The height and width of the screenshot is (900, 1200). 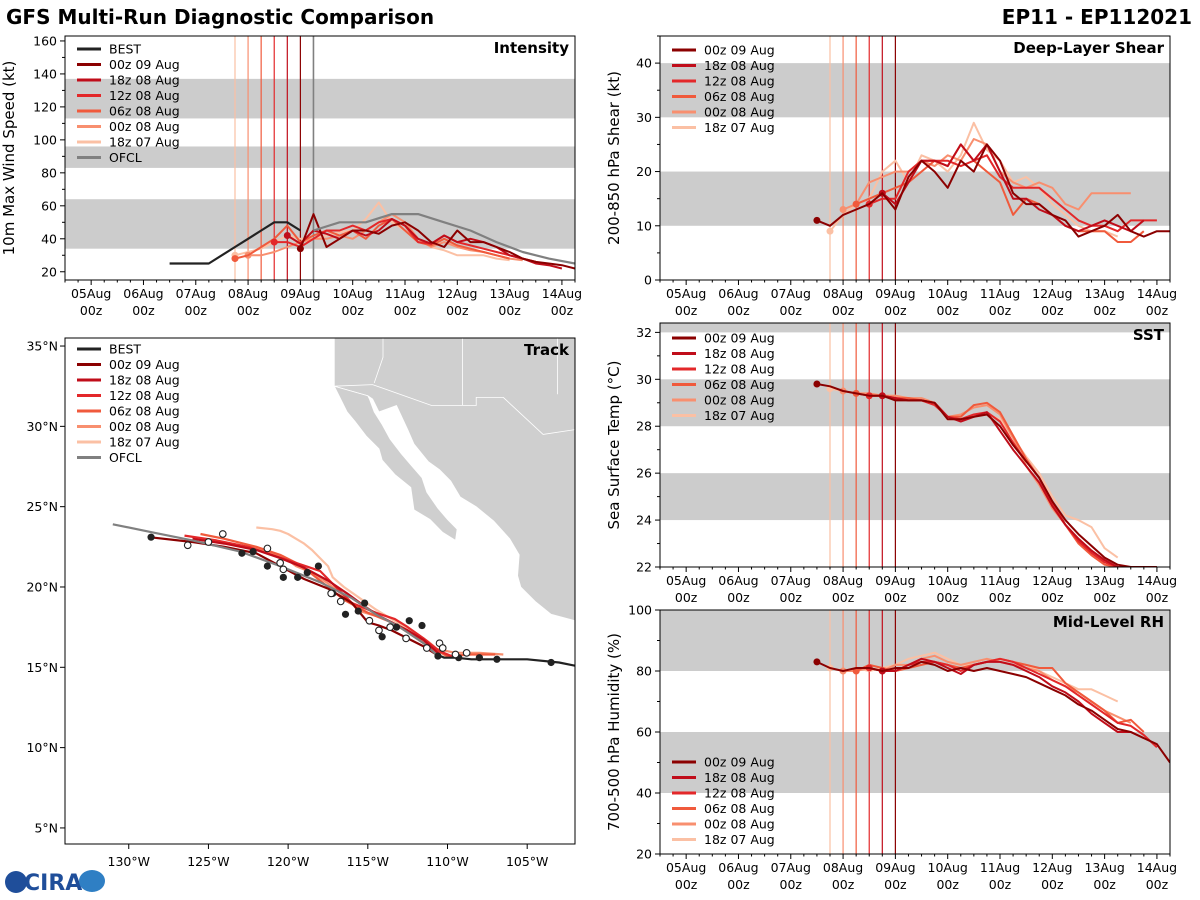 I want to click on panel-title: SST, so click(x=1149, y=335).